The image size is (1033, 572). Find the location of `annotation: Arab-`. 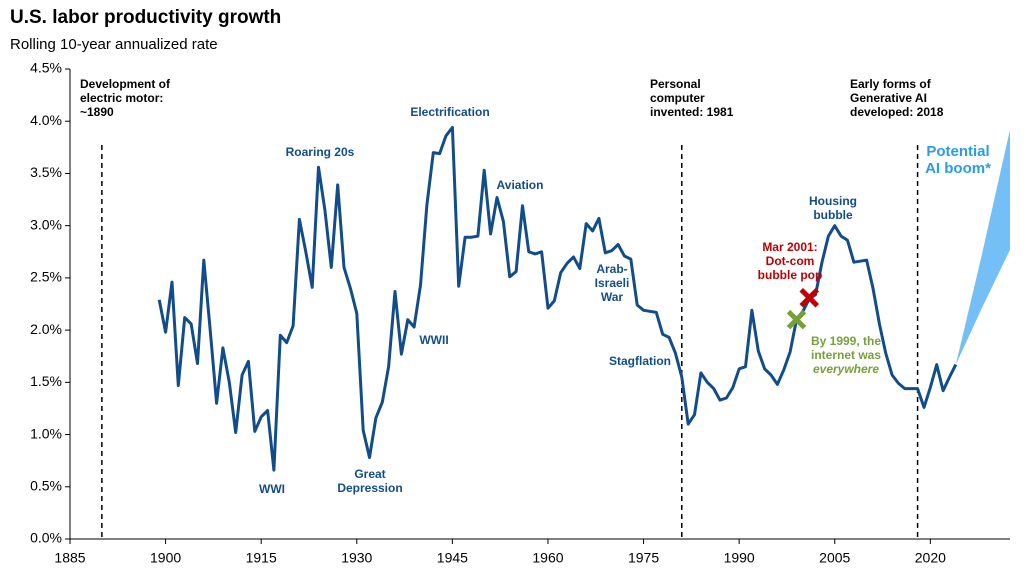

annotation: Arab- is located at coordinates (611, 269).